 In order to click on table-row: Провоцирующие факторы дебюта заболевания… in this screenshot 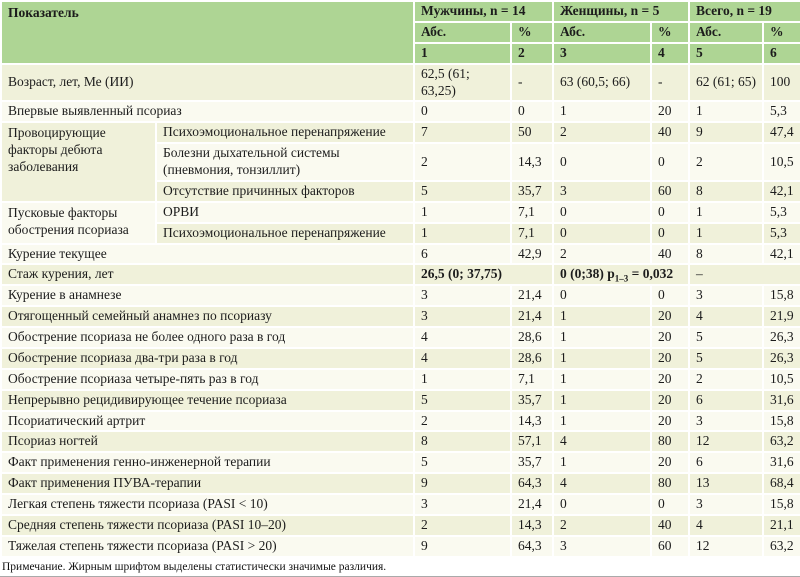, I will do `click(400, 162)`.